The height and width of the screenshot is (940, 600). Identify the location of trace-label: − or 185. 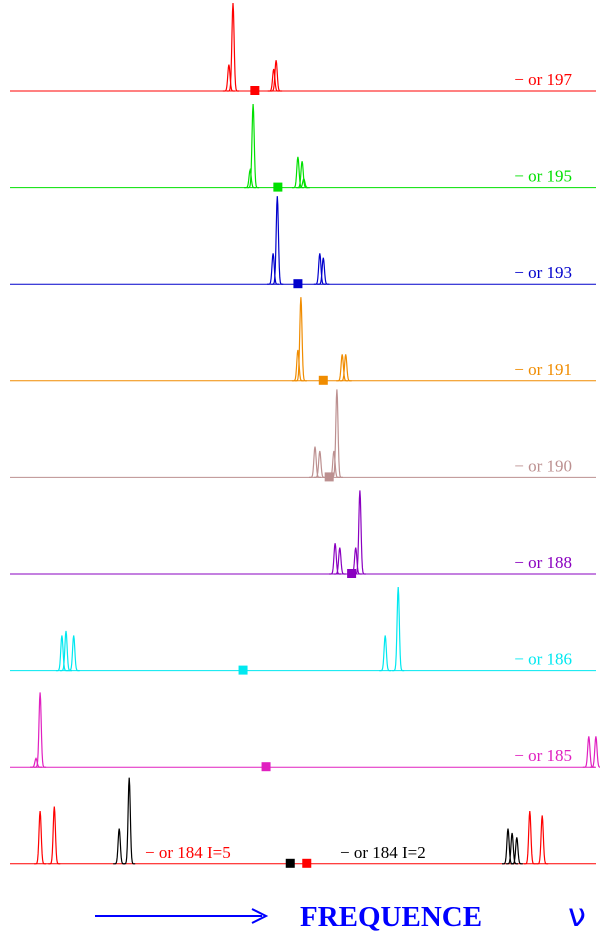
(543, 755).